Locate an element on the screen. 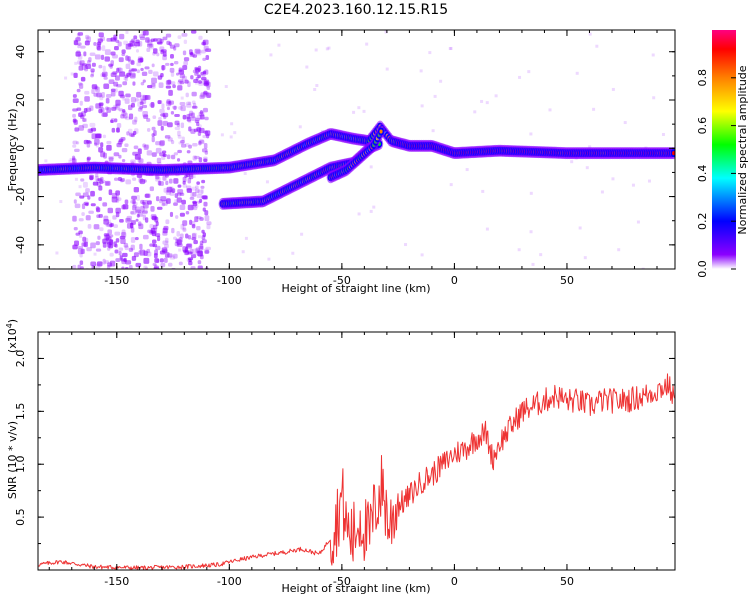 The height and width of the screenshot is (600, 750). snr-x-tick-label: 50 is located at coordinates (567, 581).